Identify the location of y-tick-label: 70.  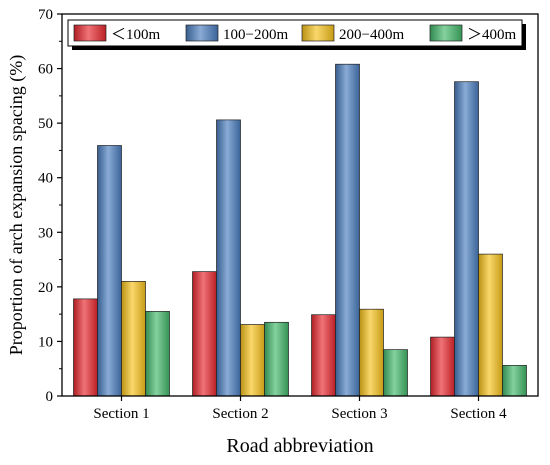
(45, 15).